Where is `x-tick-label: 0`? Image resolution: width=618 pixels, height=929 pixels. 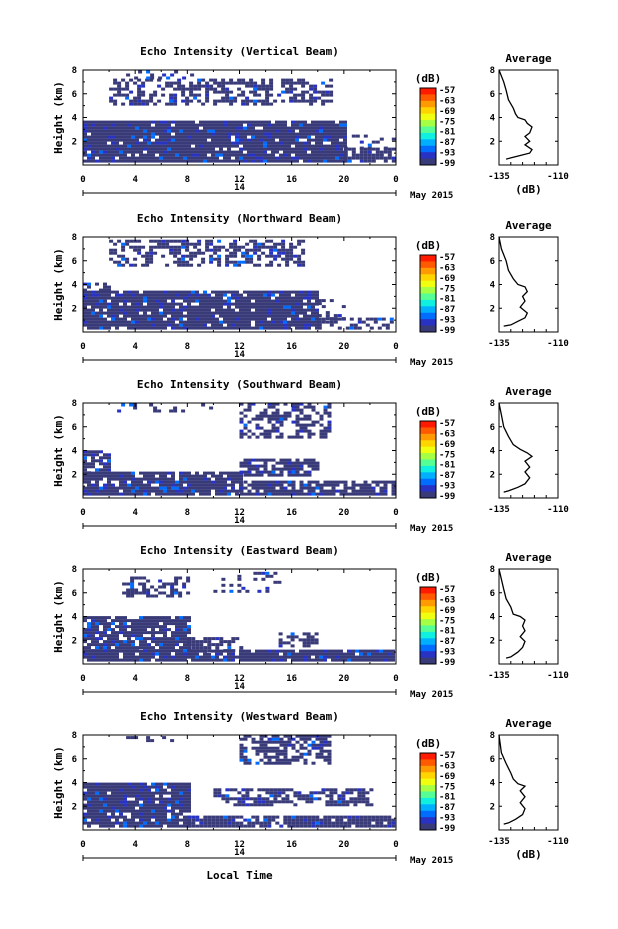 x-tick-label: 0 is located at coordinates (82, 679).